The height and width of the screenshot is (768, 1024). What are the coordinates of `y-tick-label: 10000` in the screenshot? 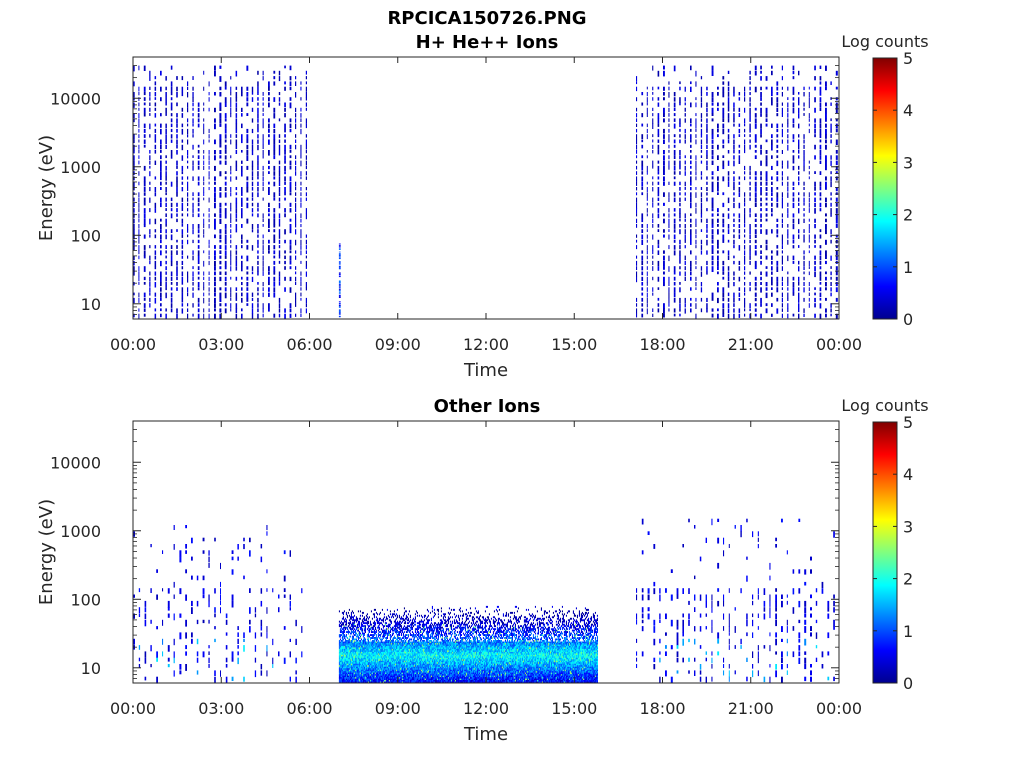 It's located at (75, 98).